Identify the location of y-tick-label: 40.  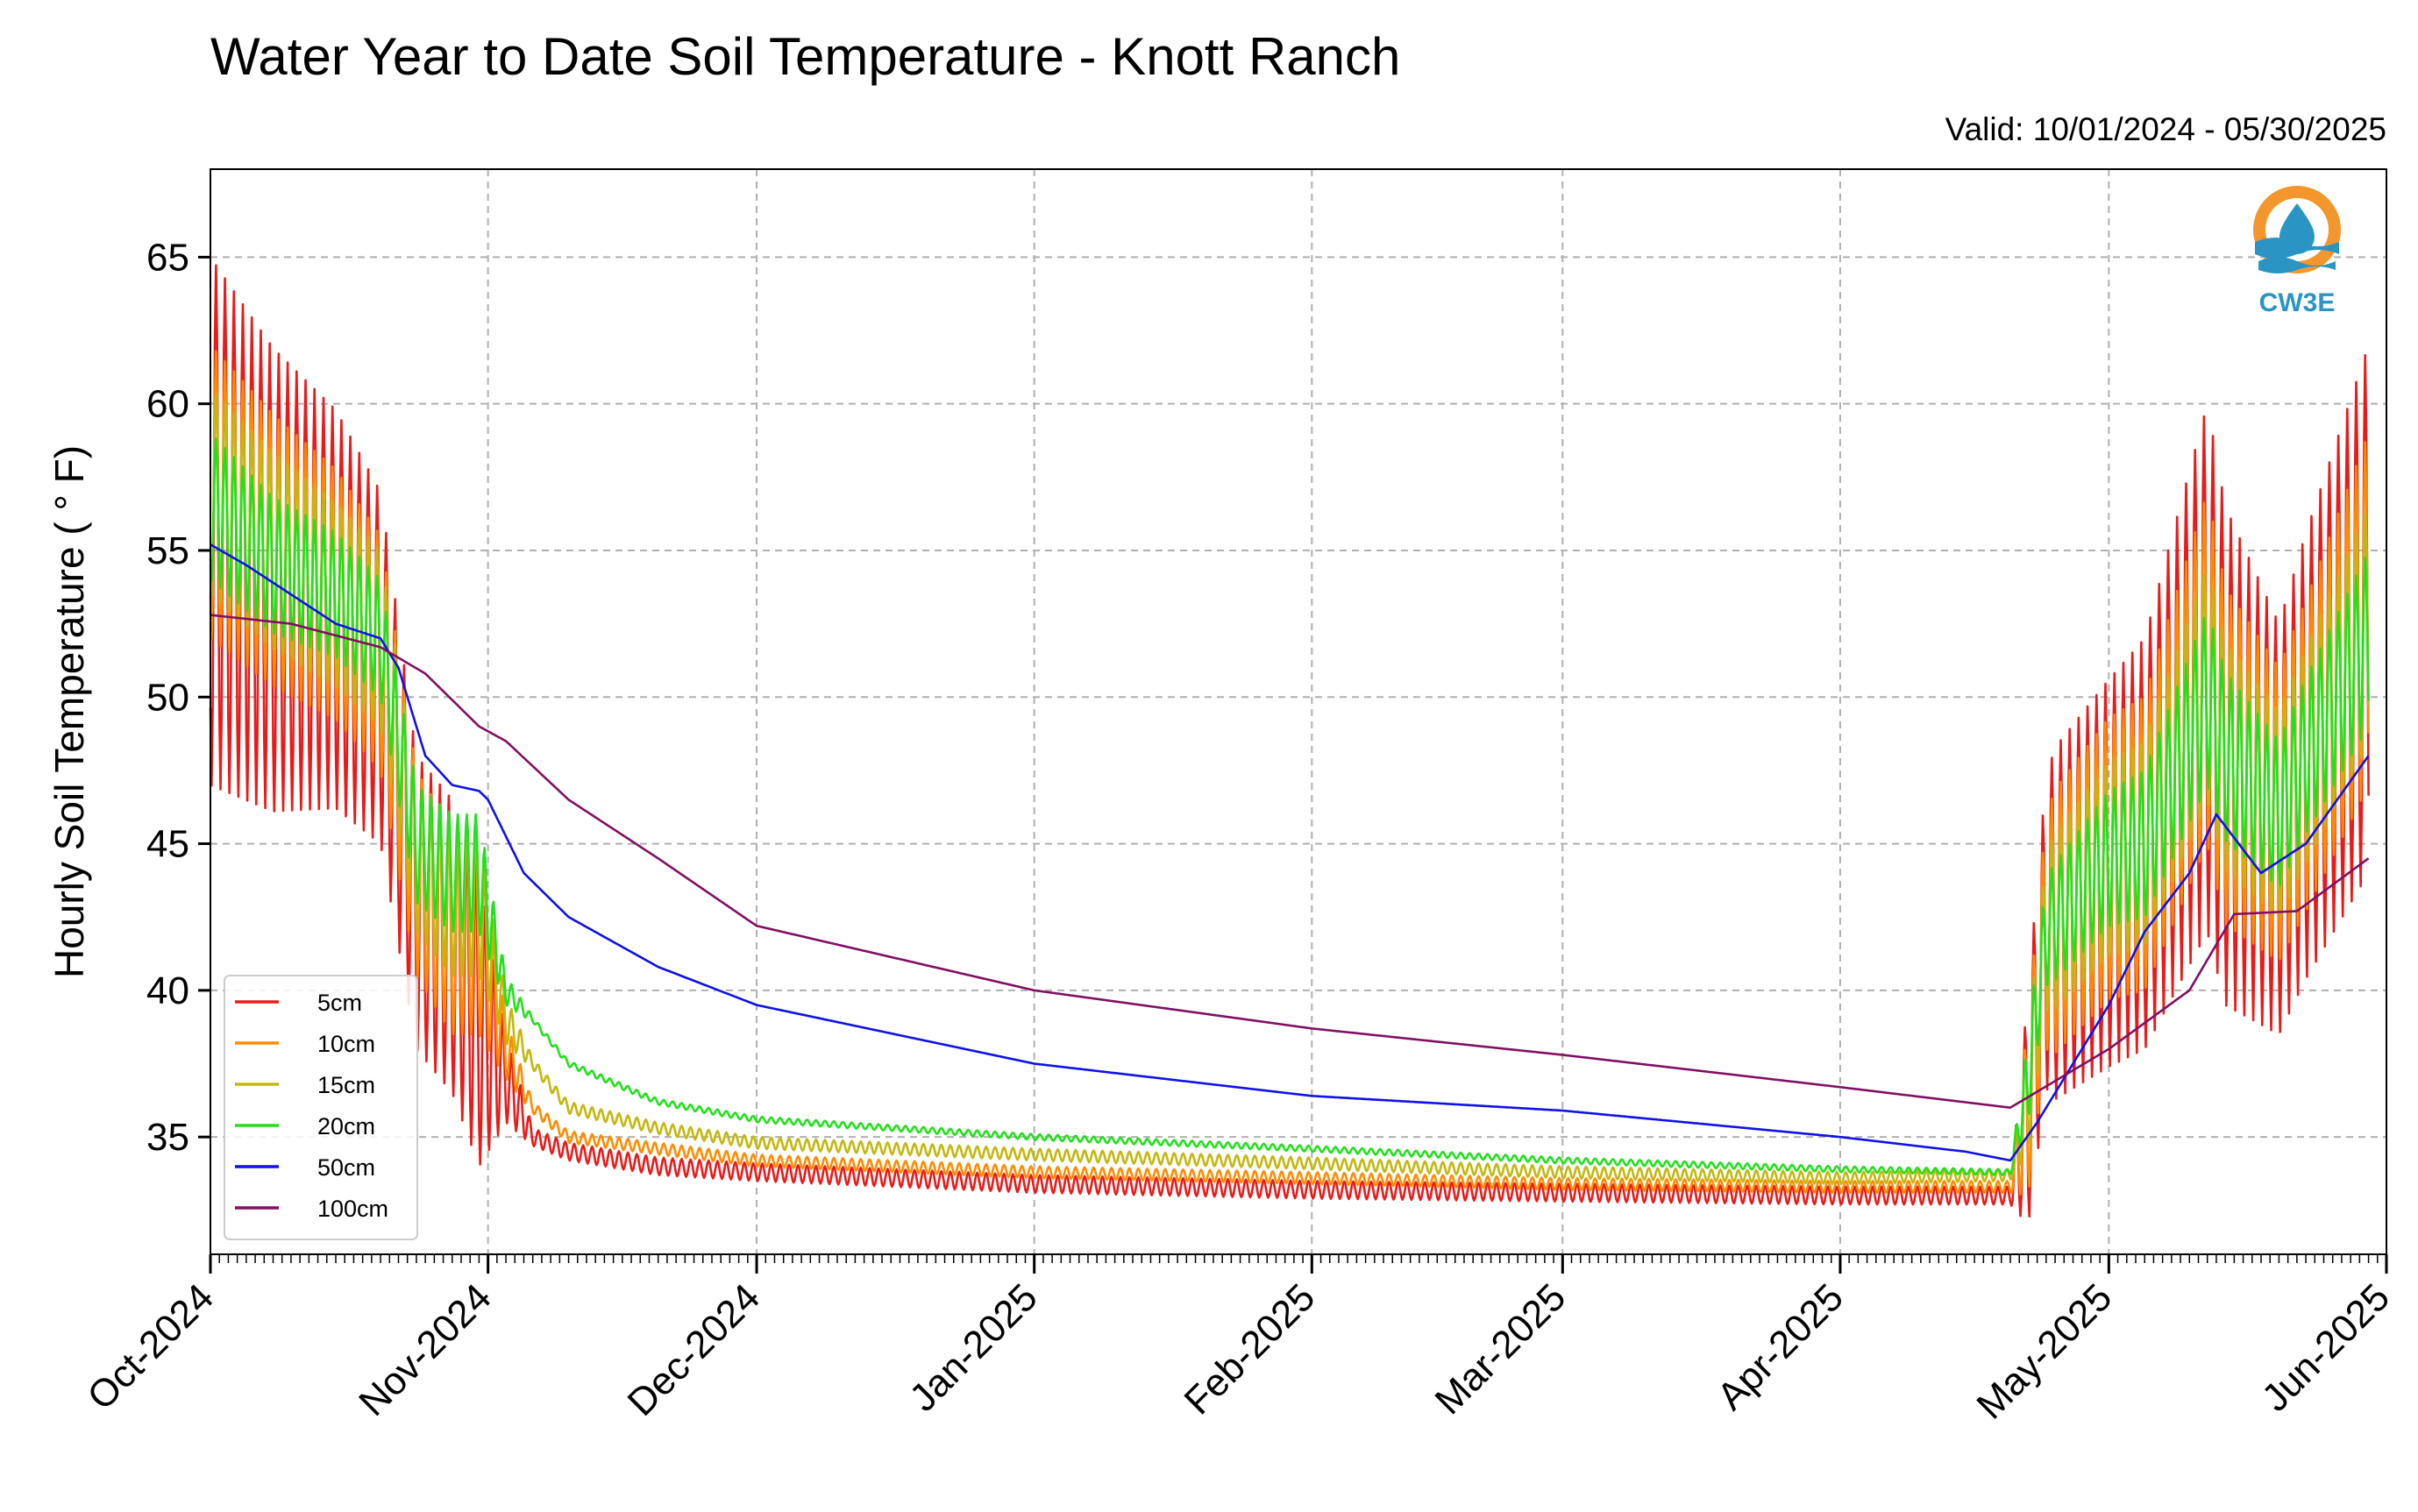
(167, 990).